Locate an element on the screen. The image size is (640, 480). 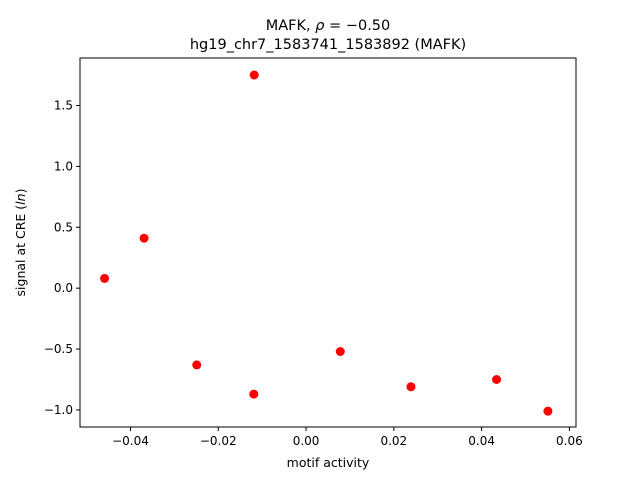
chart-title-line1: MAFK, ρ = −0.50 is located at coordinates (328, 26).